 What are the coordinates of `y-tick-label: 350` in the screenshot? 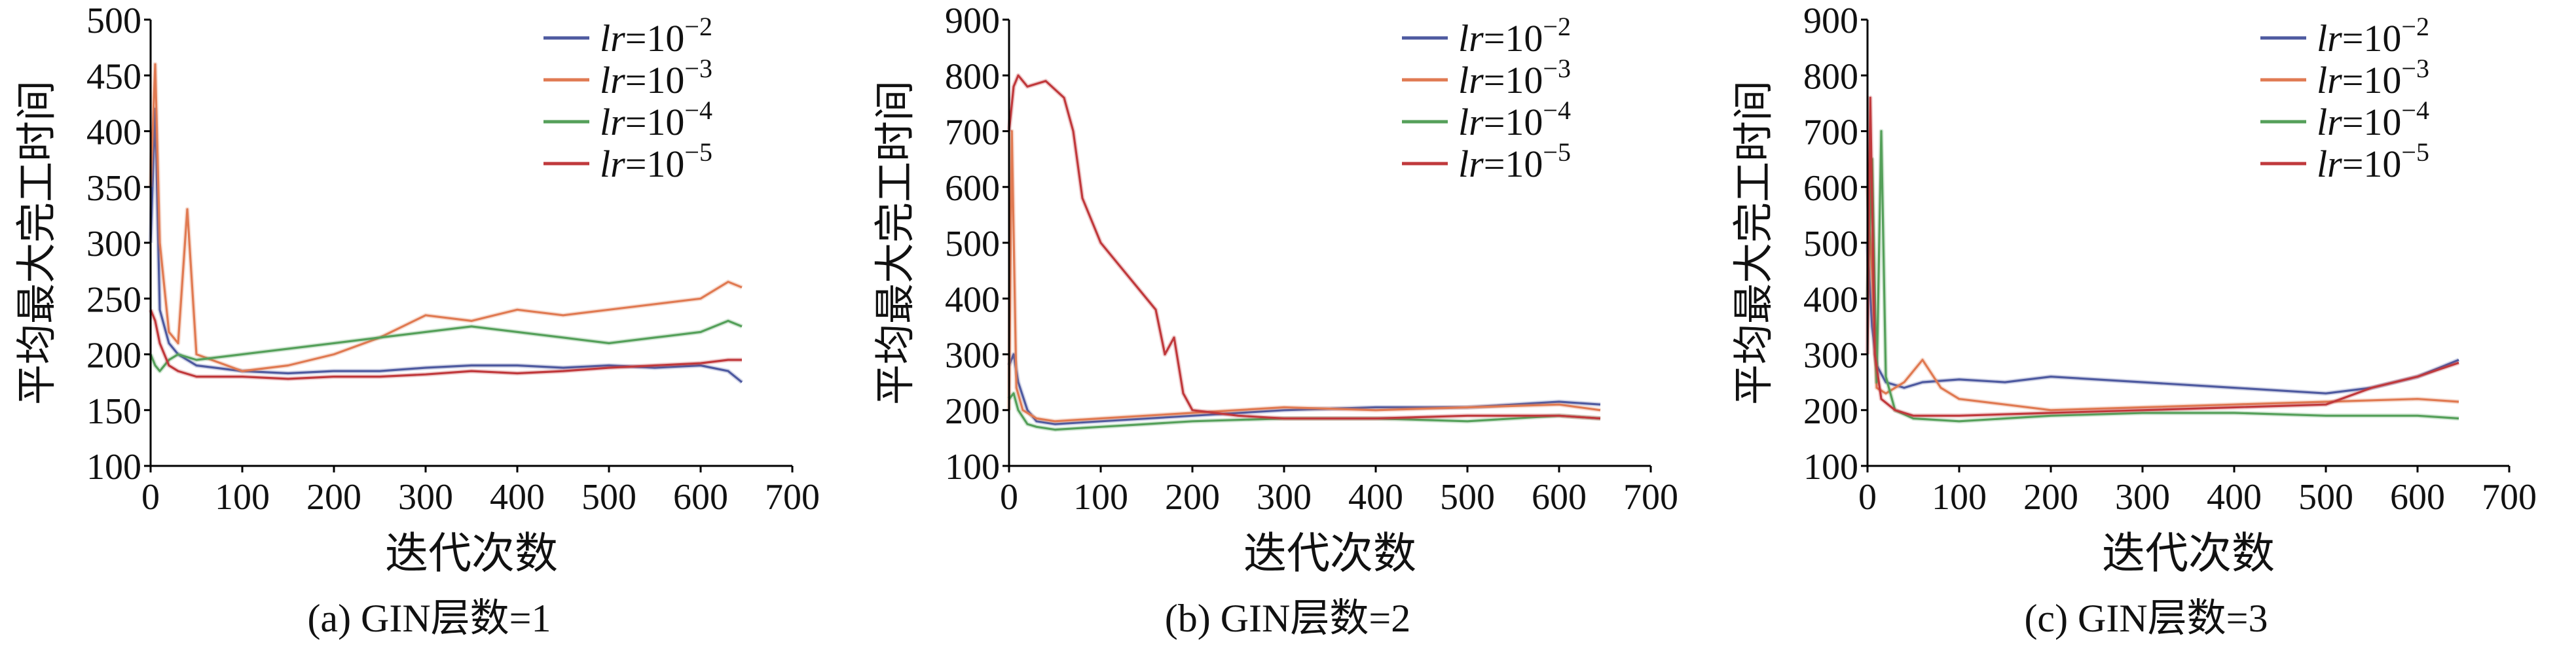 It's located at (113, 189).